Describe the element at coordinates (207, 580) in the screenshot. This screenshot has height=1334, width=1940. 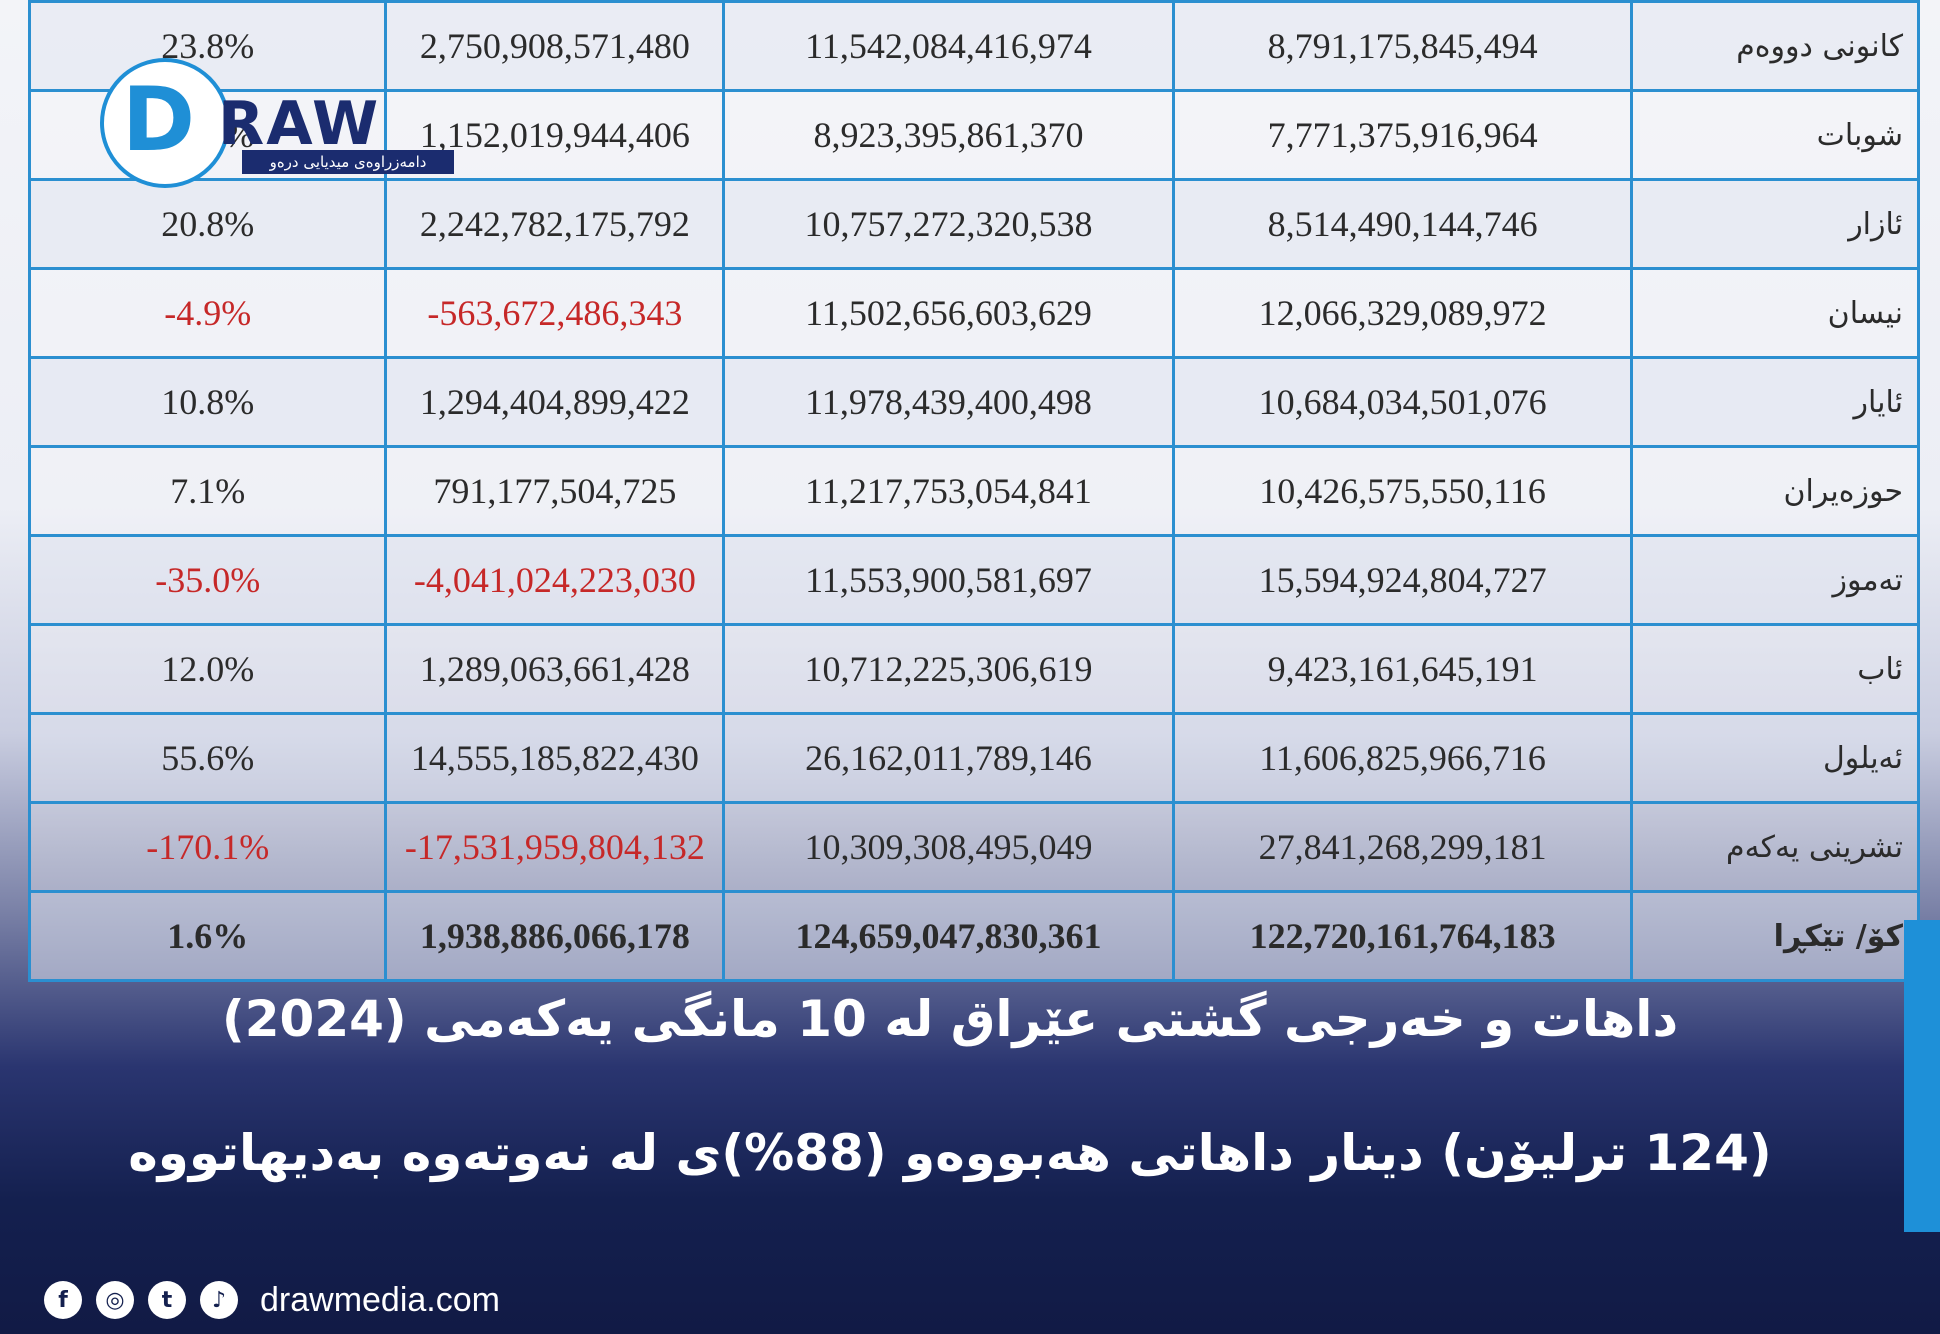
I see `cell-percent: -35.0%` at that location.